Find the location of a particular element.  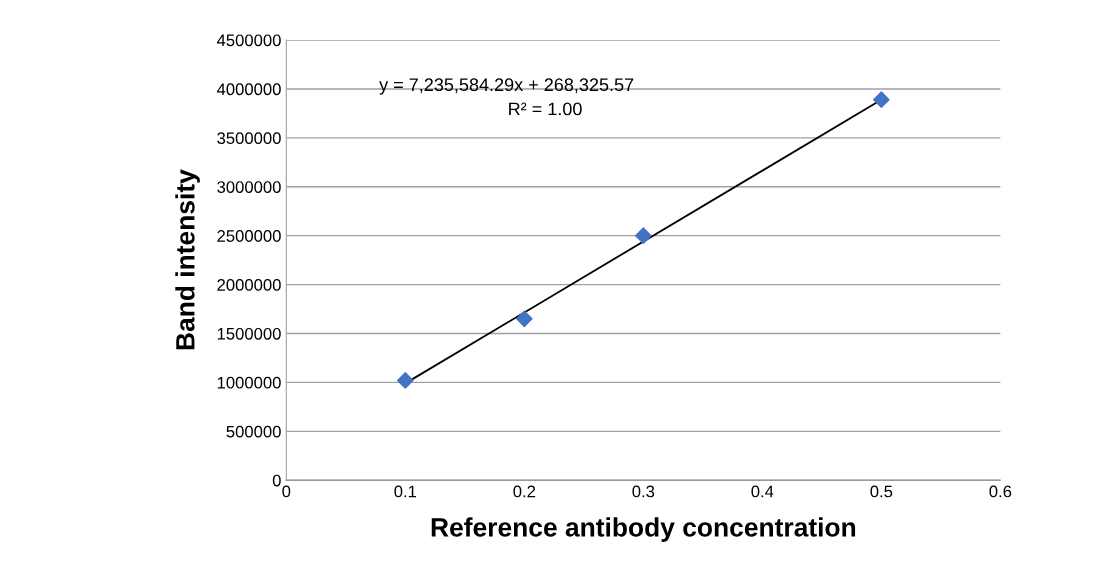

x-axis-title: Reference antibody concentration is located at coordinates (643, 529).